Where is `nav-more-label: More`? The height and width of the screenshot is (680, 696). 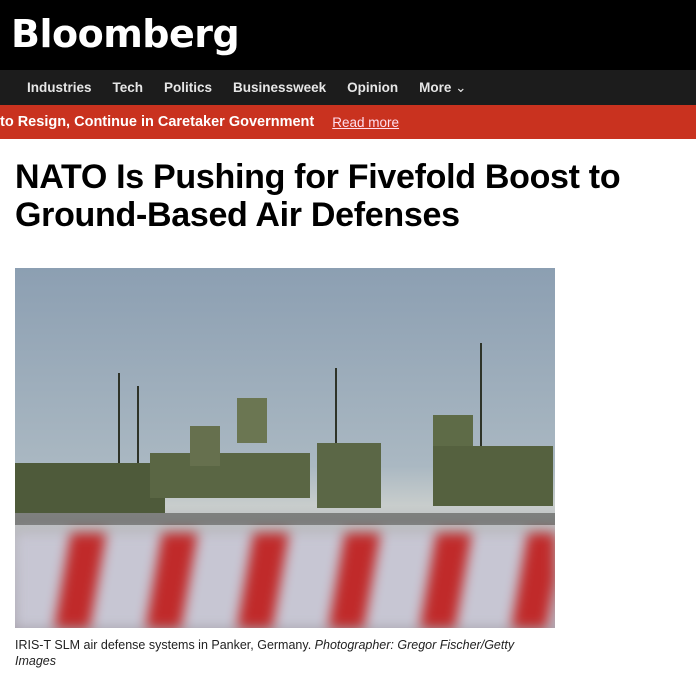
nav-more-label: More is located at coordinates (435, 87).